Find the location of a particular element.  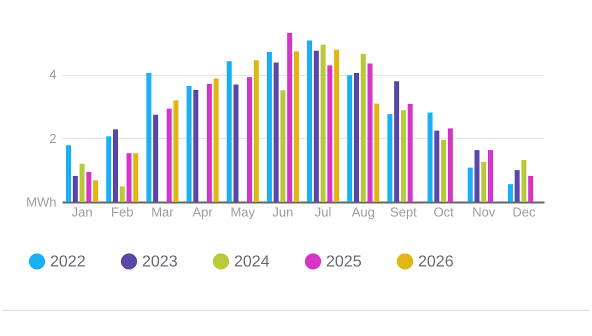

x-tick-label: May is located at coordinates (243, 212).